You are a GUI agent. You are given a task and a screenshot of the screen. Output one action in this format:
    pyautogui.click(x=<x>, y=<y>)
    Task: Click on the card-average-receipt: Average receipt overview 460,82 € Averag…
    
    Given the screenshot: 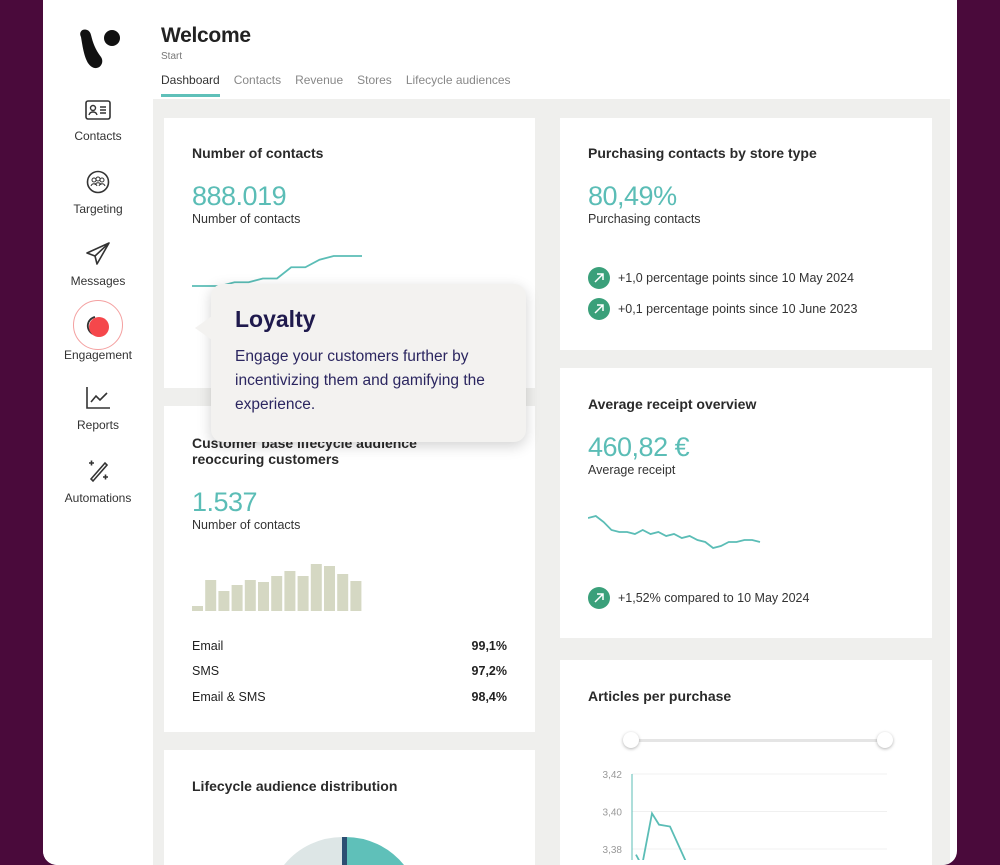 What is the action you would take?
    pyautogui.click(x=746, y=503)
    